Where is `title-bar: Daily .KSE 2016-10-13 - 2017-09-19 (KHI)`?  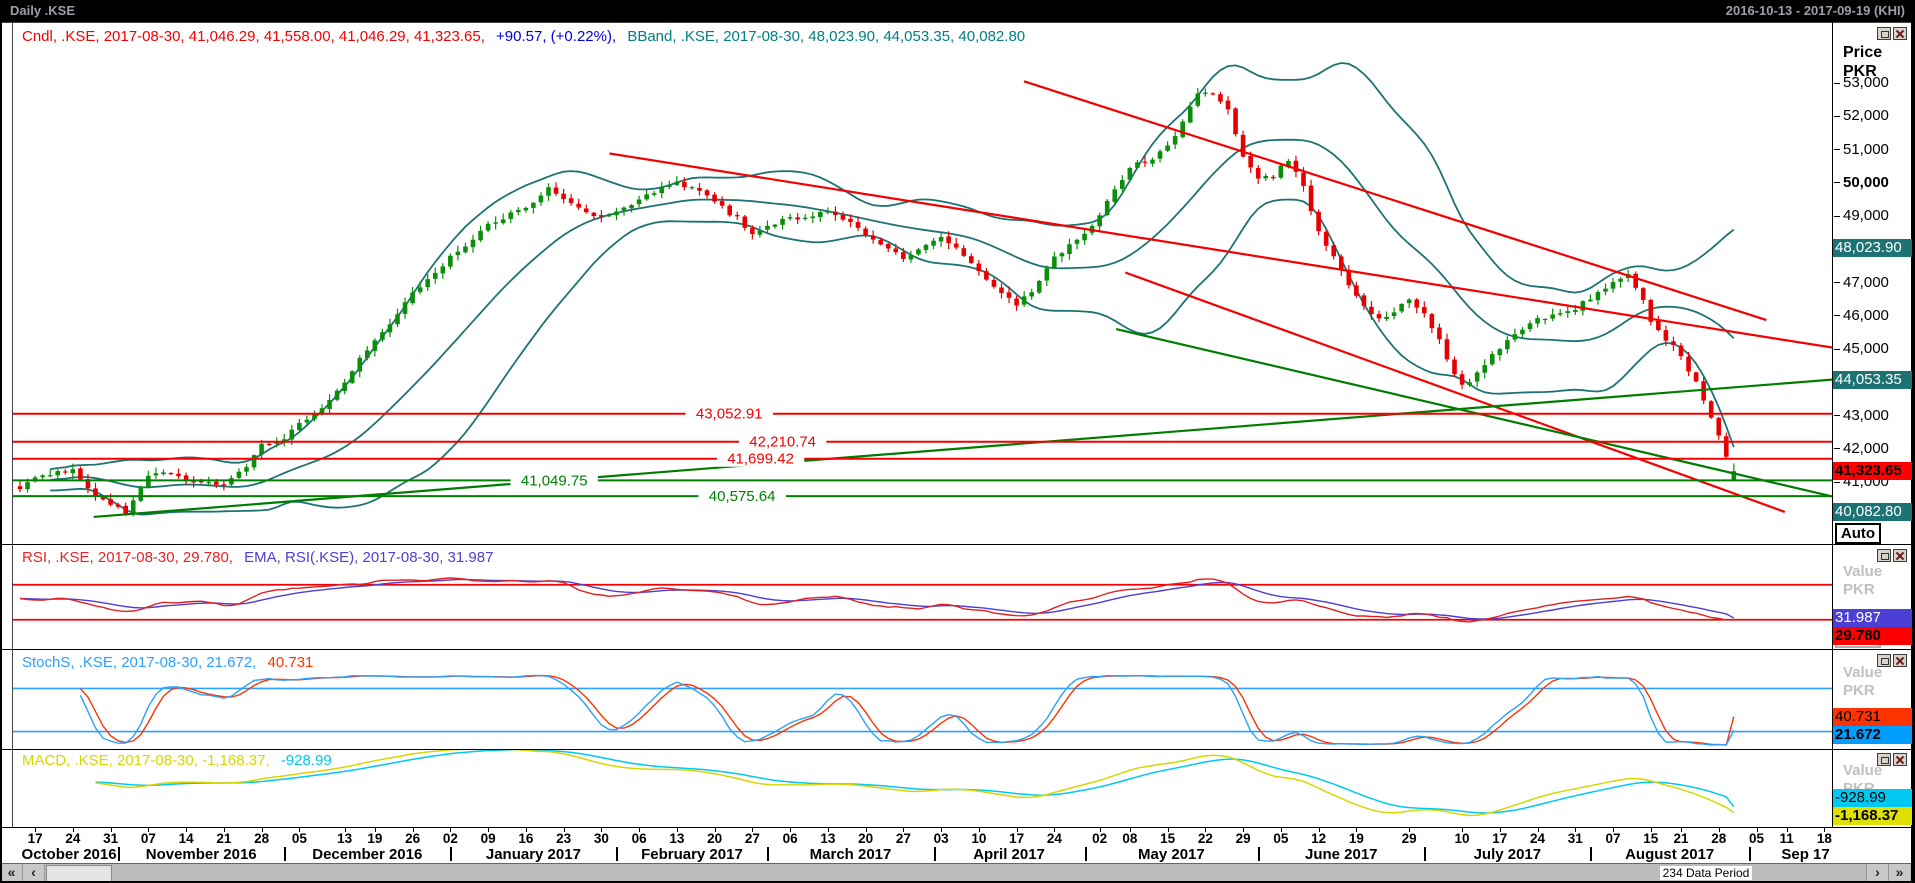
title-bar: Daily .KSE 2016-10-13 - 2017-09-19 (KHI) is located at coordinates (957, 11).